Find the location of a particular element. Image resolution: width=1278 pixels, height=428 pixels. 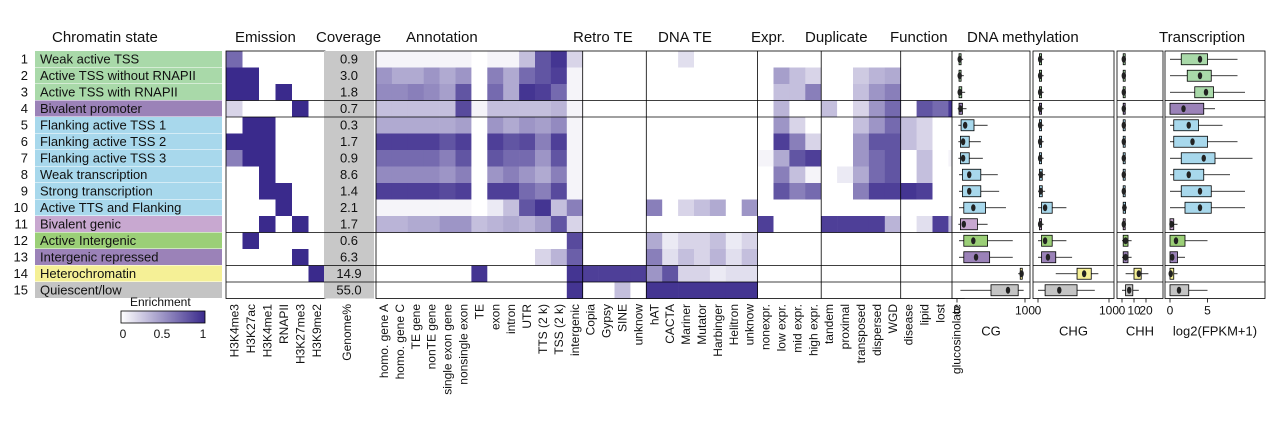

coverage-value: 6.3 is located at coordinates (349, 257).